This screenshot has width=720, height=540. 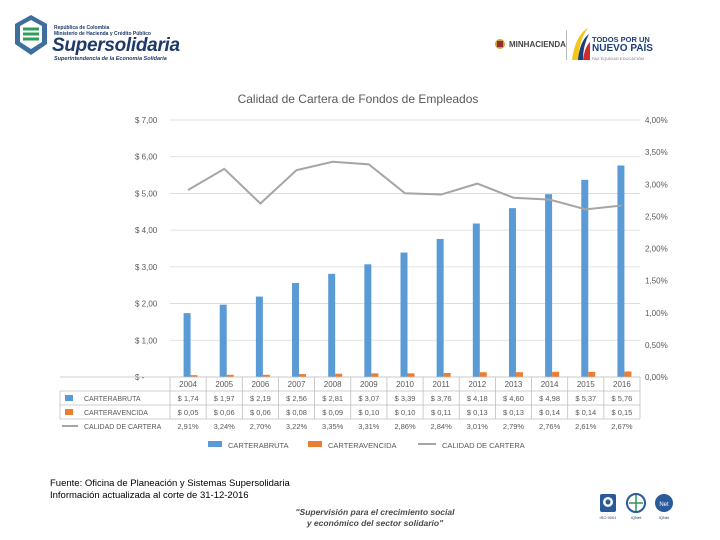 What do you see at coordinates (368, 398) in the screenshot?
I see `data-label: $ 3,07` at bounding box center [368, 398].